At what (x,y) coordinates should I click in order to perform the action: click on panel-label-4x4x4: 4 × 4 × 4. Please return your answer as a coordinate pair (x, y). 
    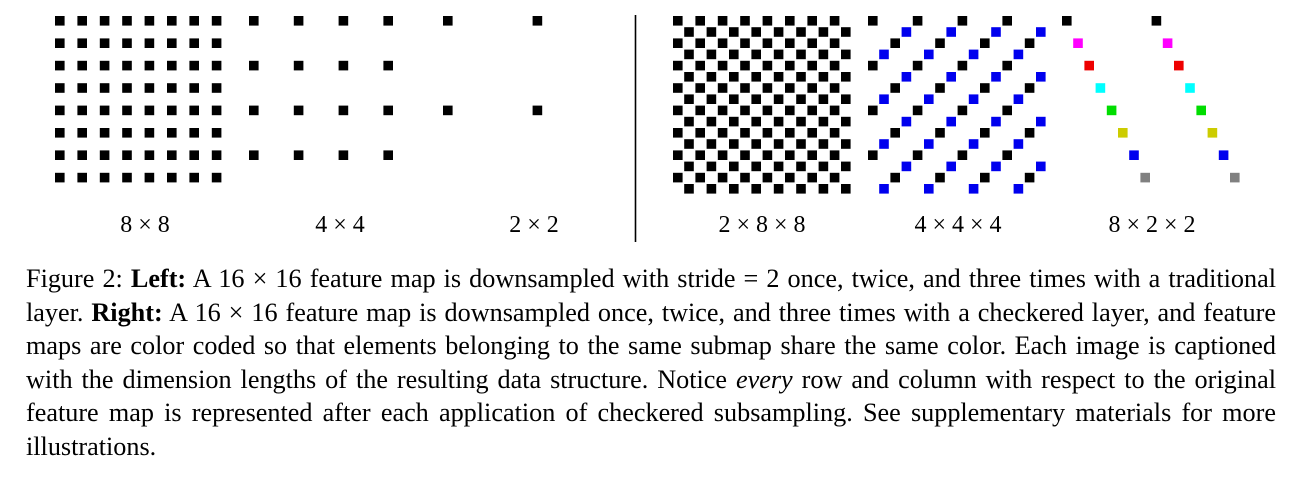
    Looking at the image, I should click on (957, 225).